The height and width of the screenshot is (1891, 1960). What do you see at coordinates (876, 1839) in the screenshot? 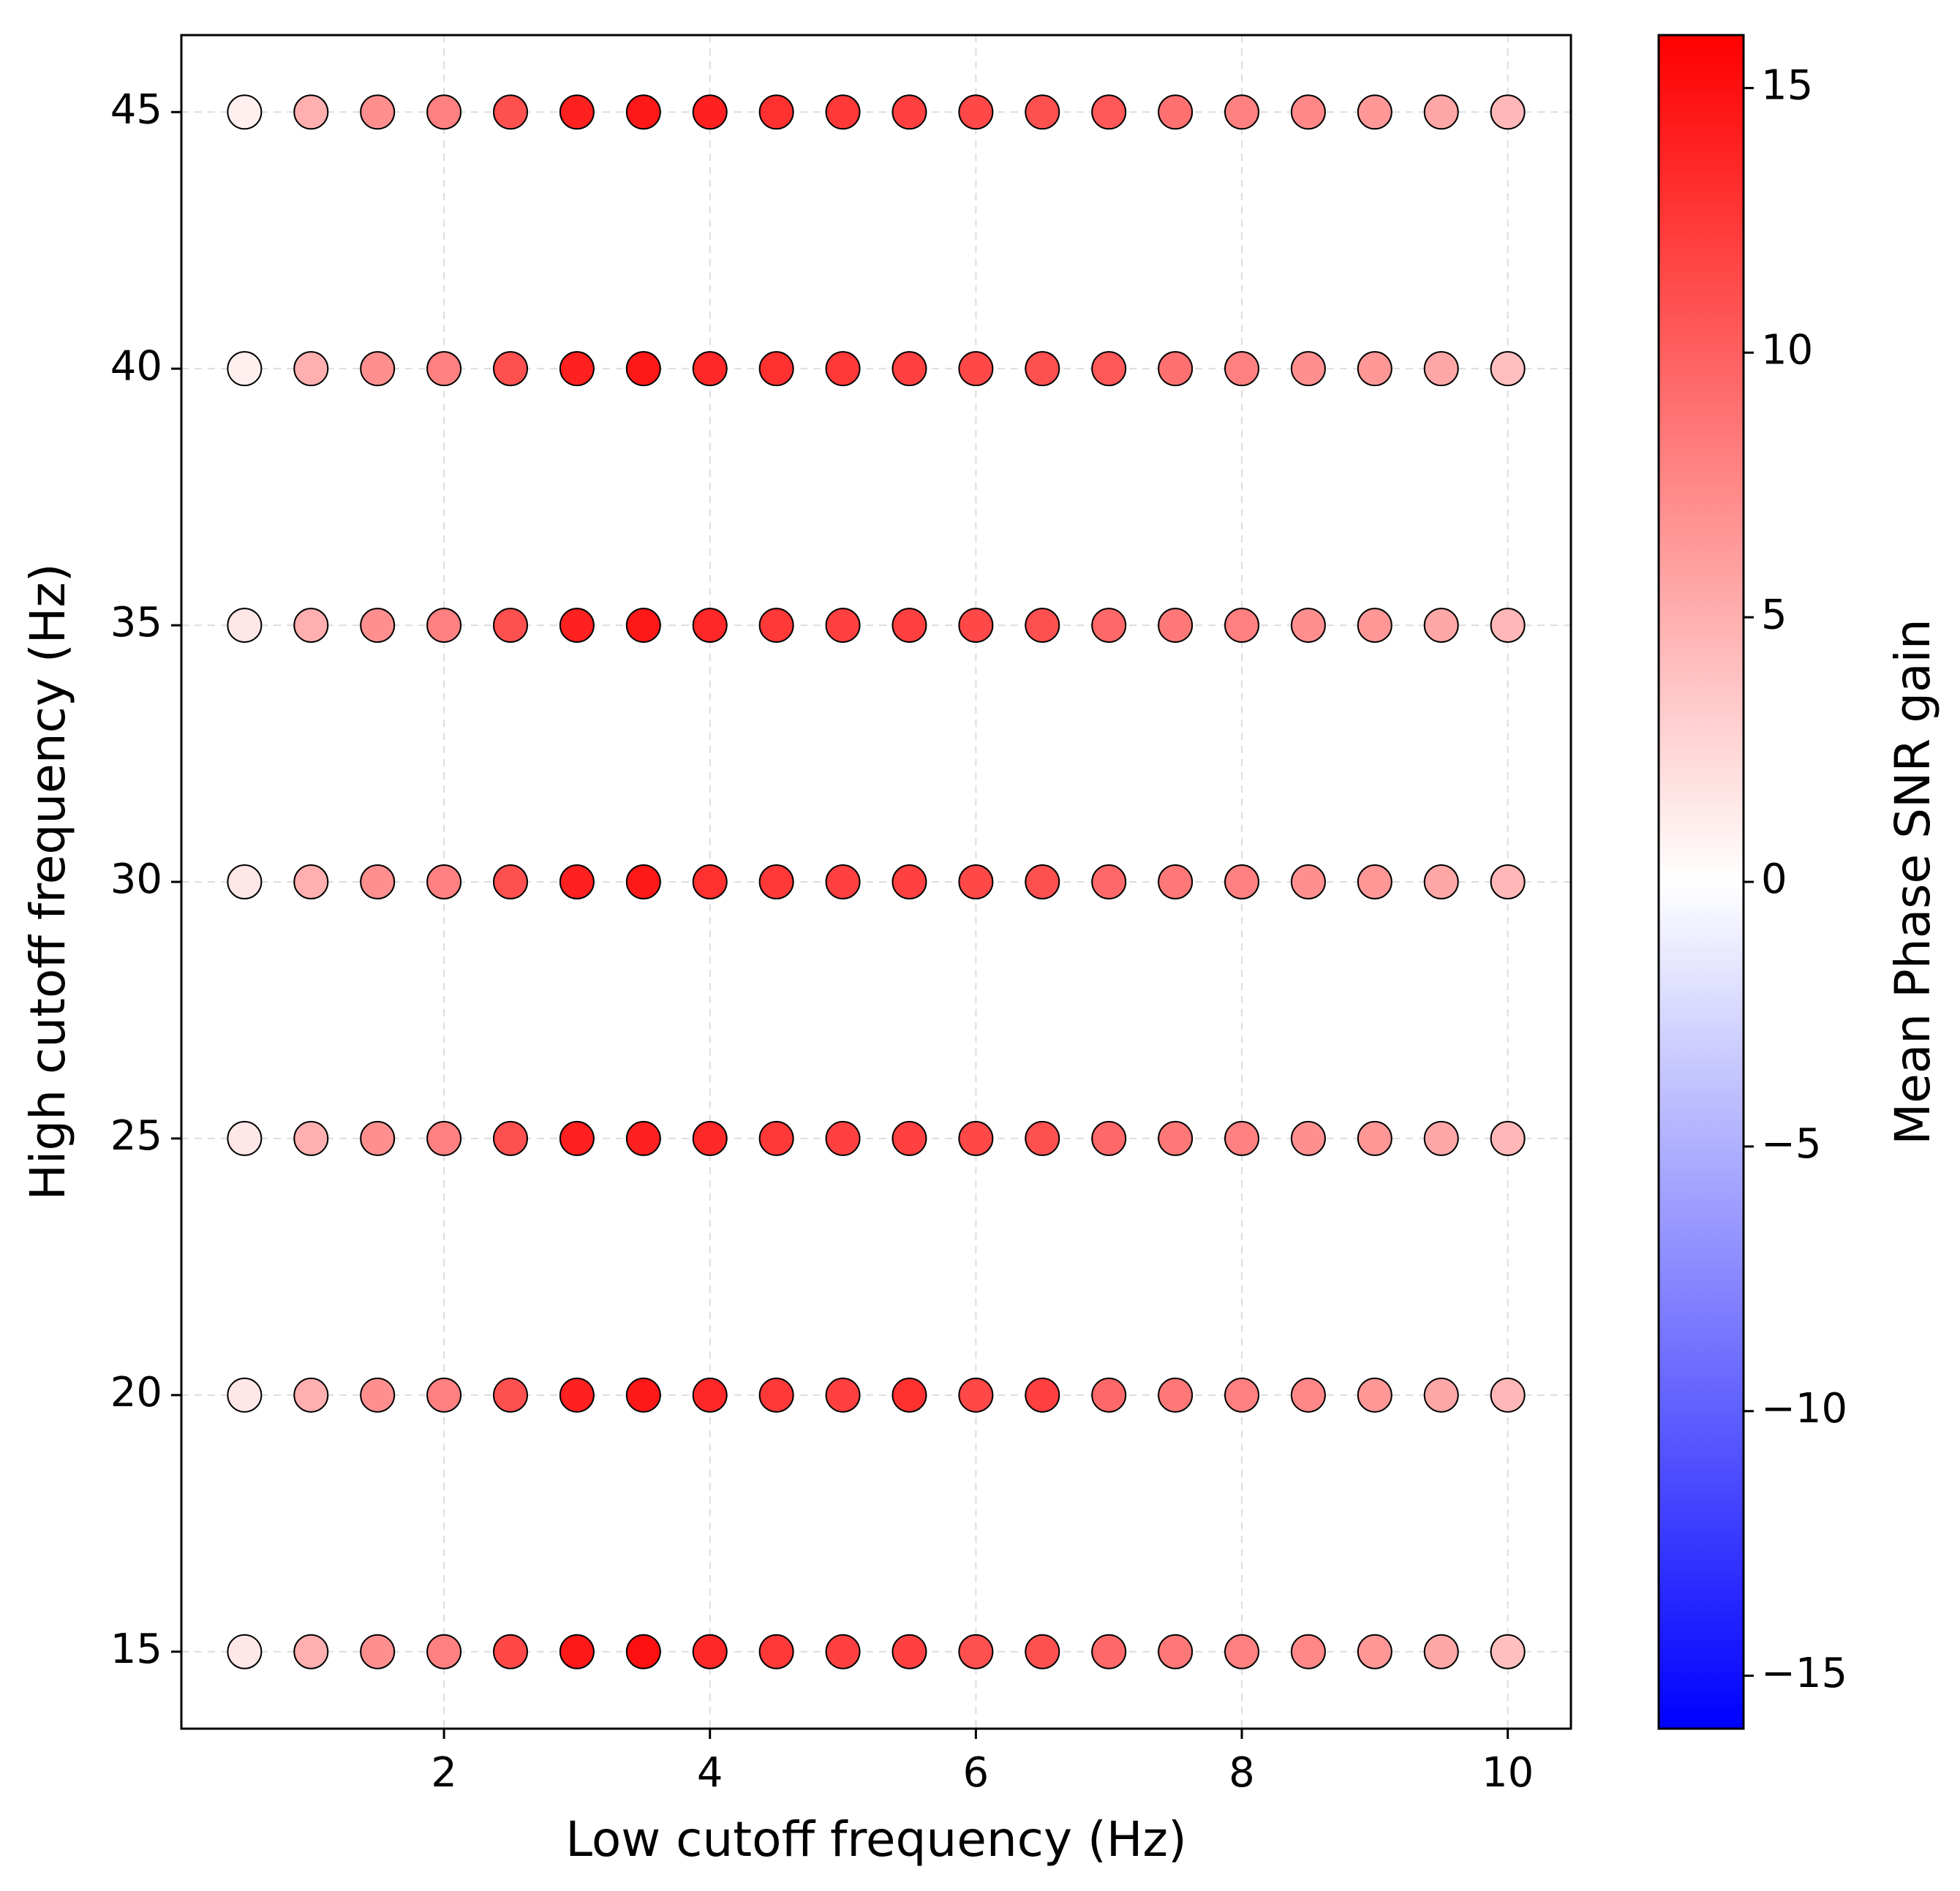
I see `x-axis-label: Low cutoff frequency (Hz)` at bounding box center [876, 1839].